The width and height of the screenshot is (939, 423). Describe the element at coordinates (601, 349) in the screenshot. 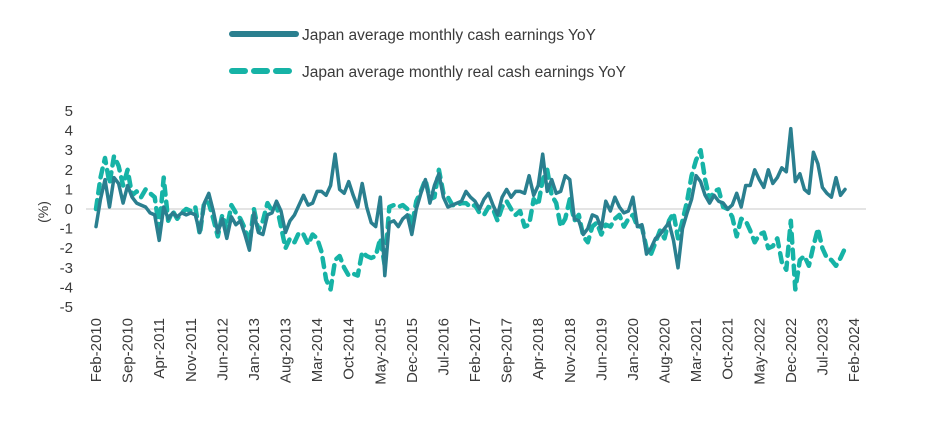

I see `x-tick-label: Jun-2019` at that location.